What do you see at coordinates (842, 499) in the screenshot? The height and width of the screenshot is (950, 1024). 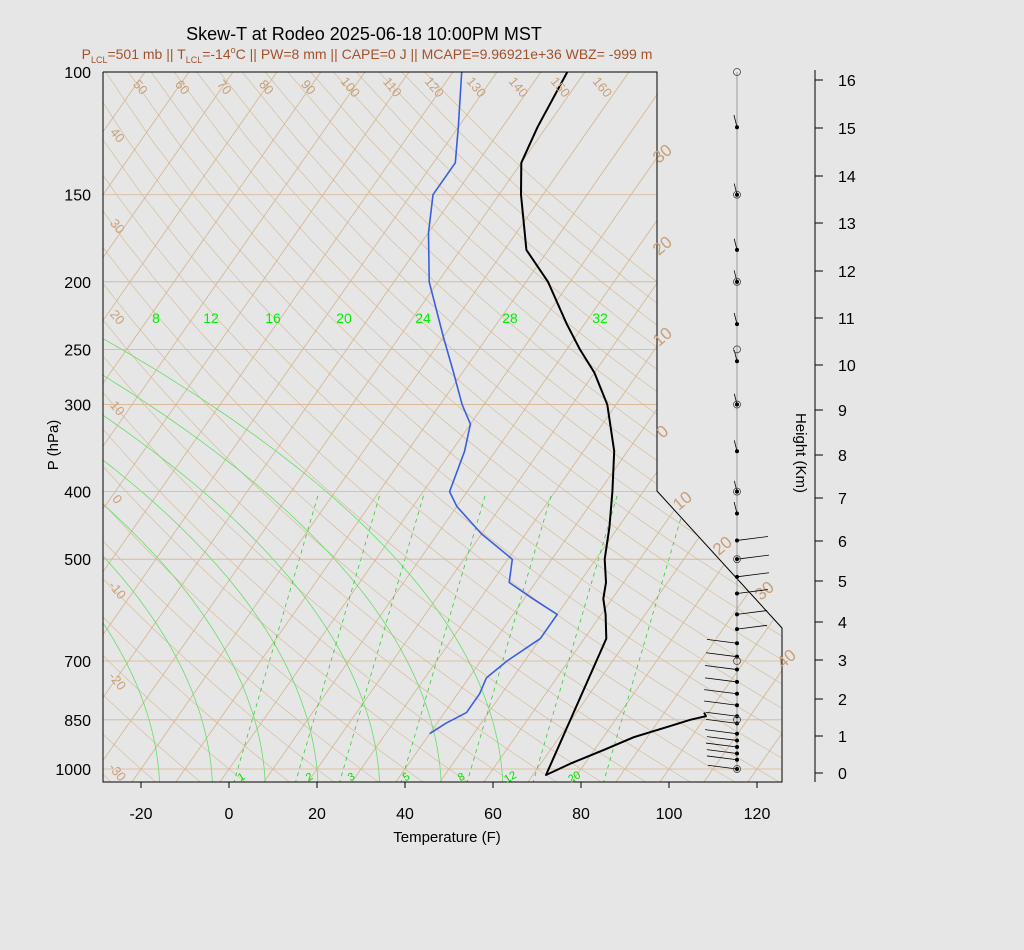 I see `height-tick-label: 7` at bounding box center [842, 499].